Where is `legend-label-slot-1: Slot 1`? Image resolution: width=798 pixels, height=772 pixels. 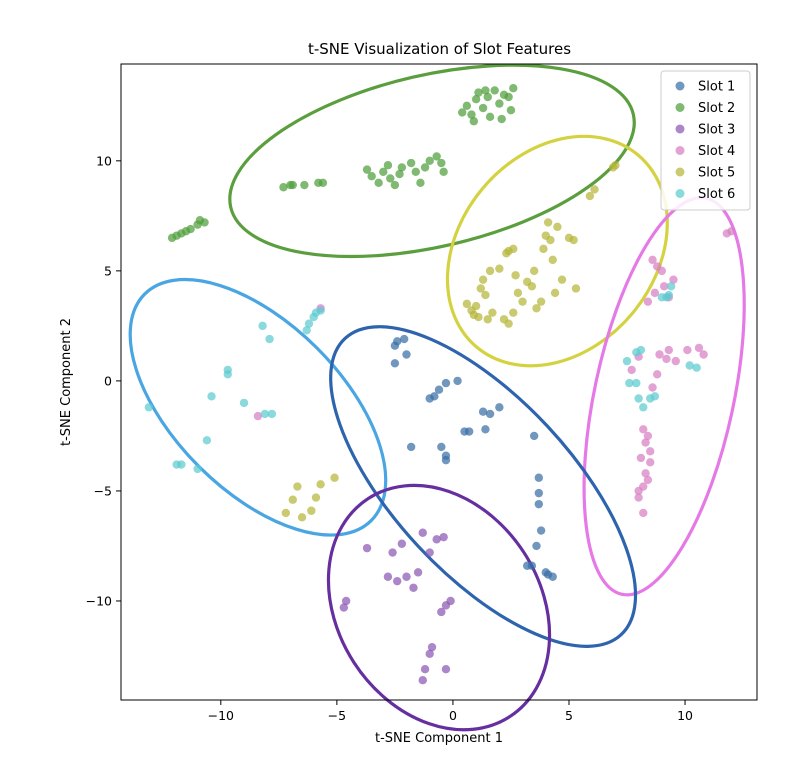
legend-label-slot-1: Slot 1 is located at coordinates (716, 87).